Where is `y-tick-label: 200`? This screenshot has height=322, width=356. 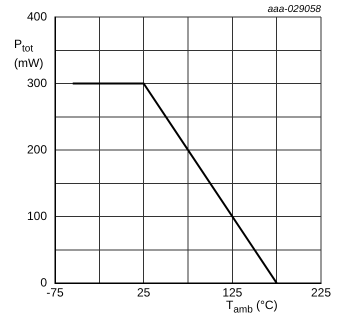
y-tick-label: 200 is located at coordinates (37, 149).